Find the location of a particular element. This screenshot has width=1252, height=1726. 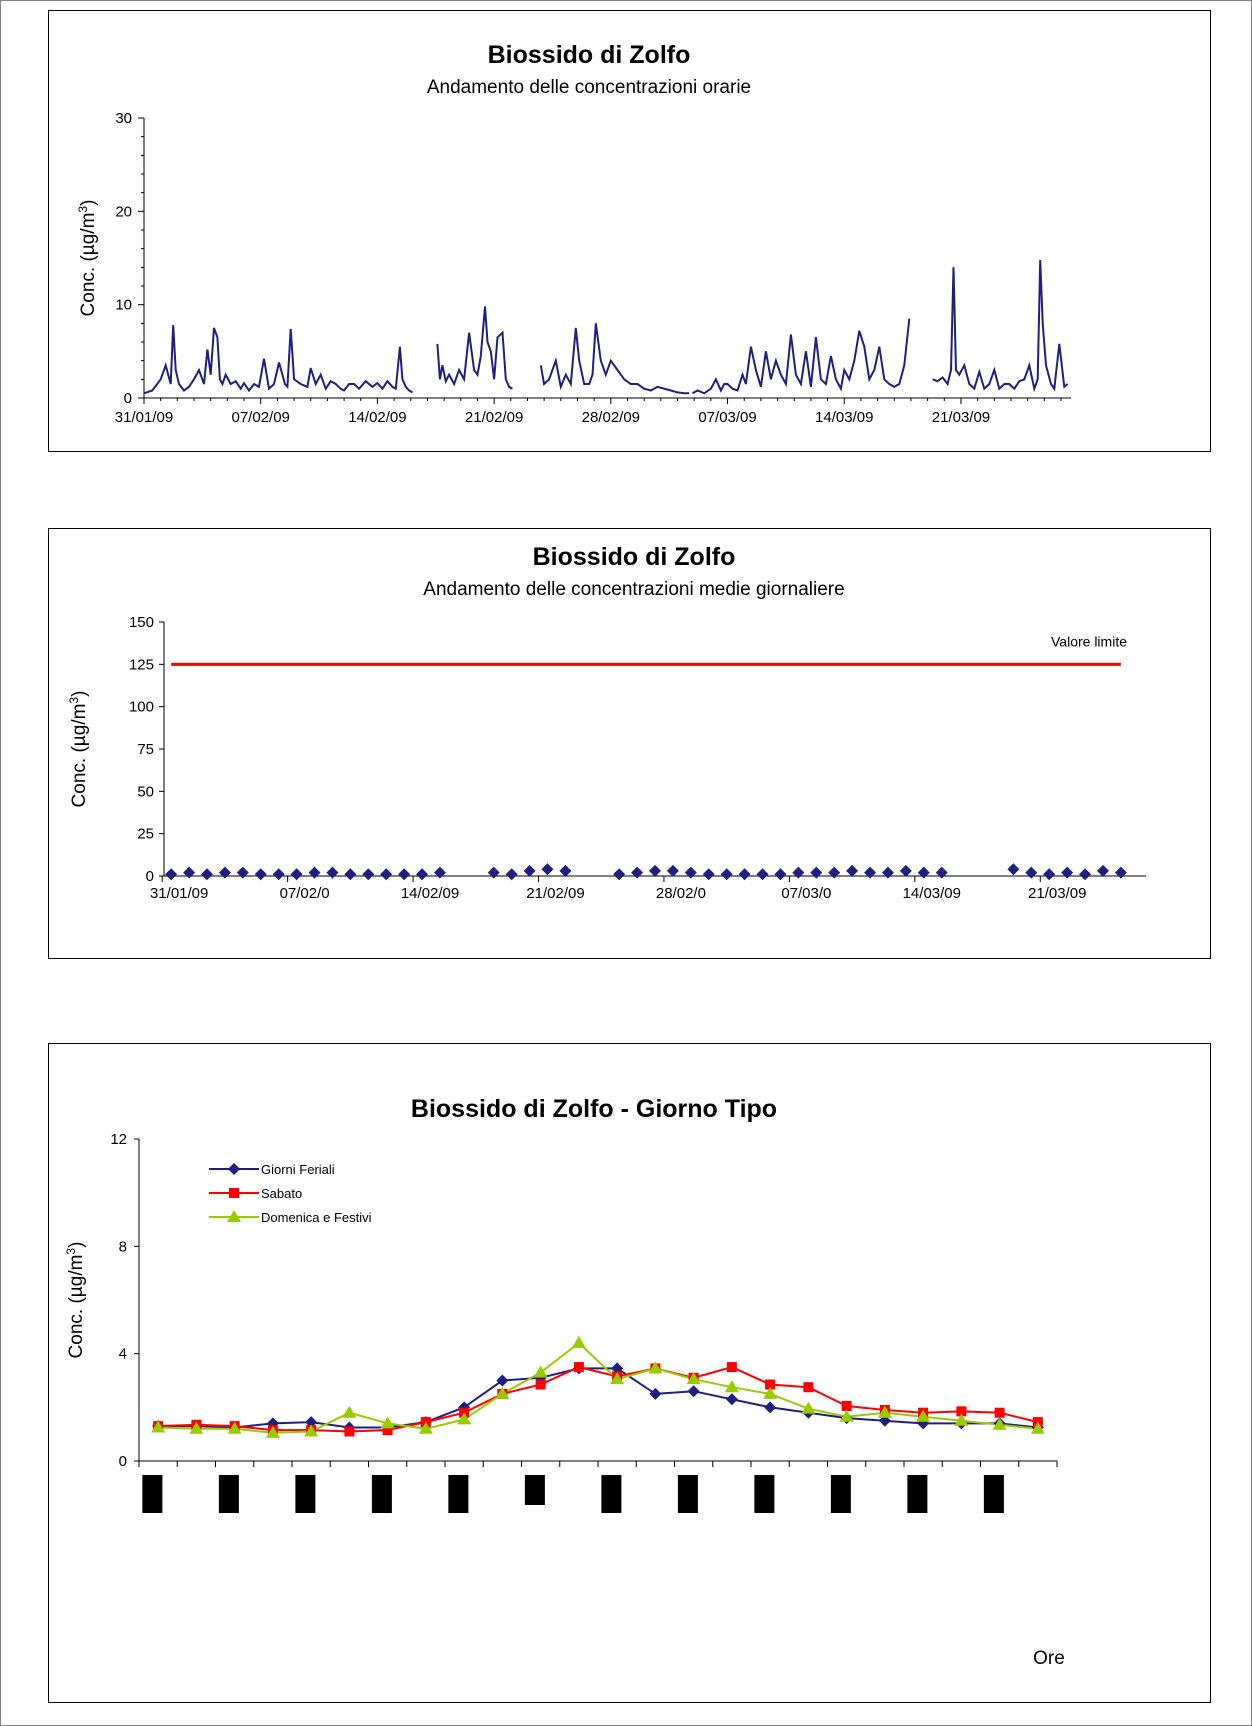

y-tick-label: 8 is located at coordinates (123, 1246).